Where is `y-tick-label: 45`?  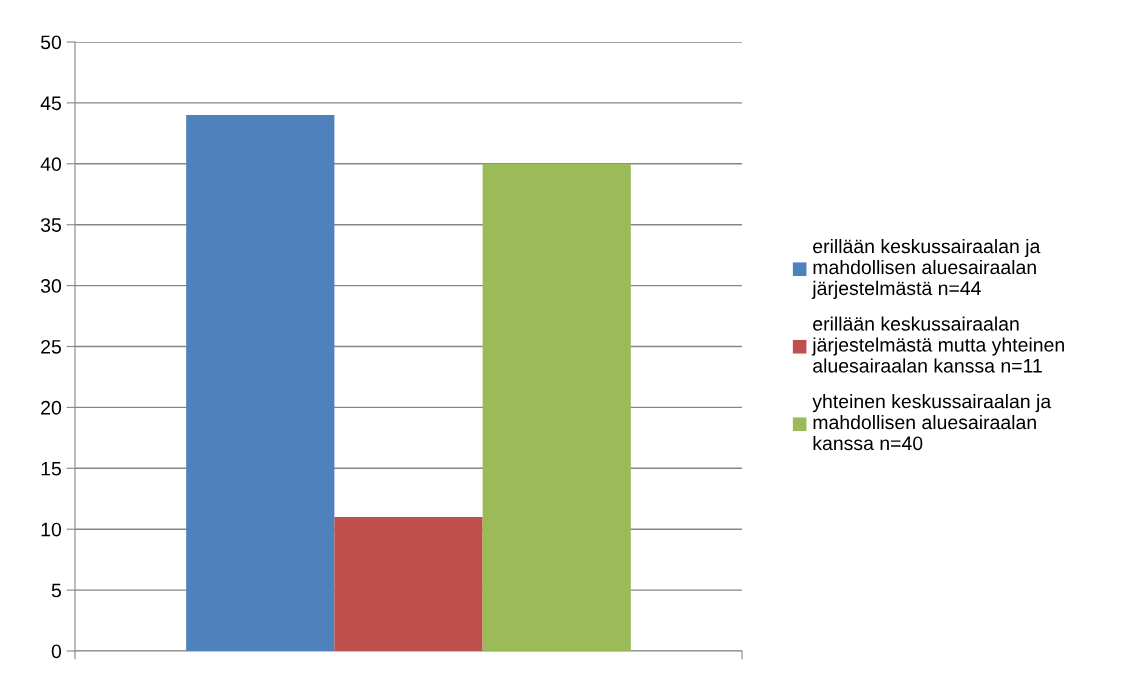
y-tick-label: 45 is located at coordinates (50, 103).